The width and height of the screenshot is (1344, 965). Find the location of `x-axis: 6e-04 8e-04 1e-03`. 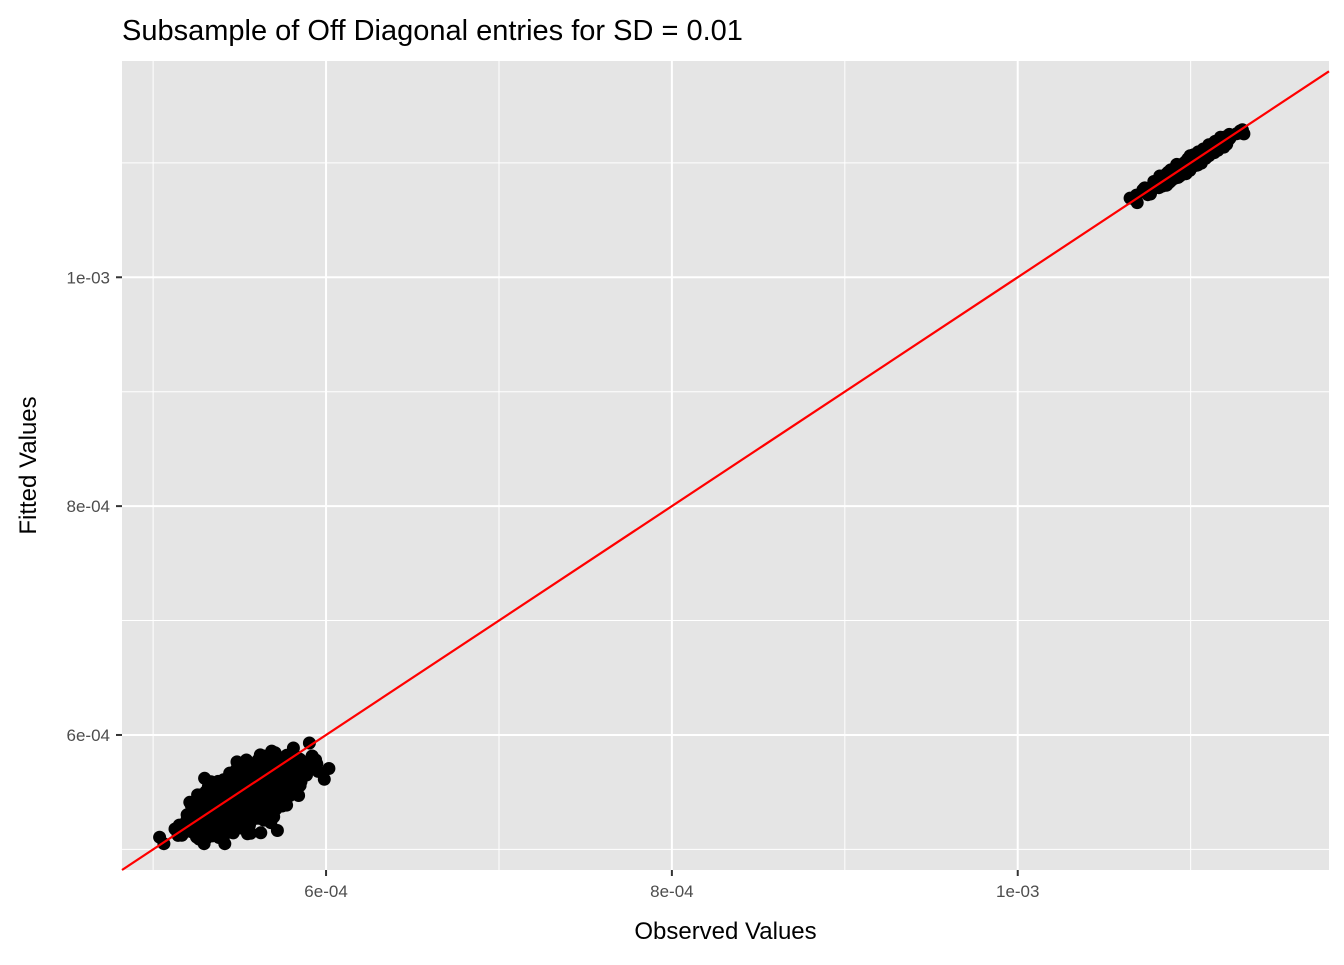

x-axis: 6e-04 8e-04 1e-03 is located at coordinates (671, 885).